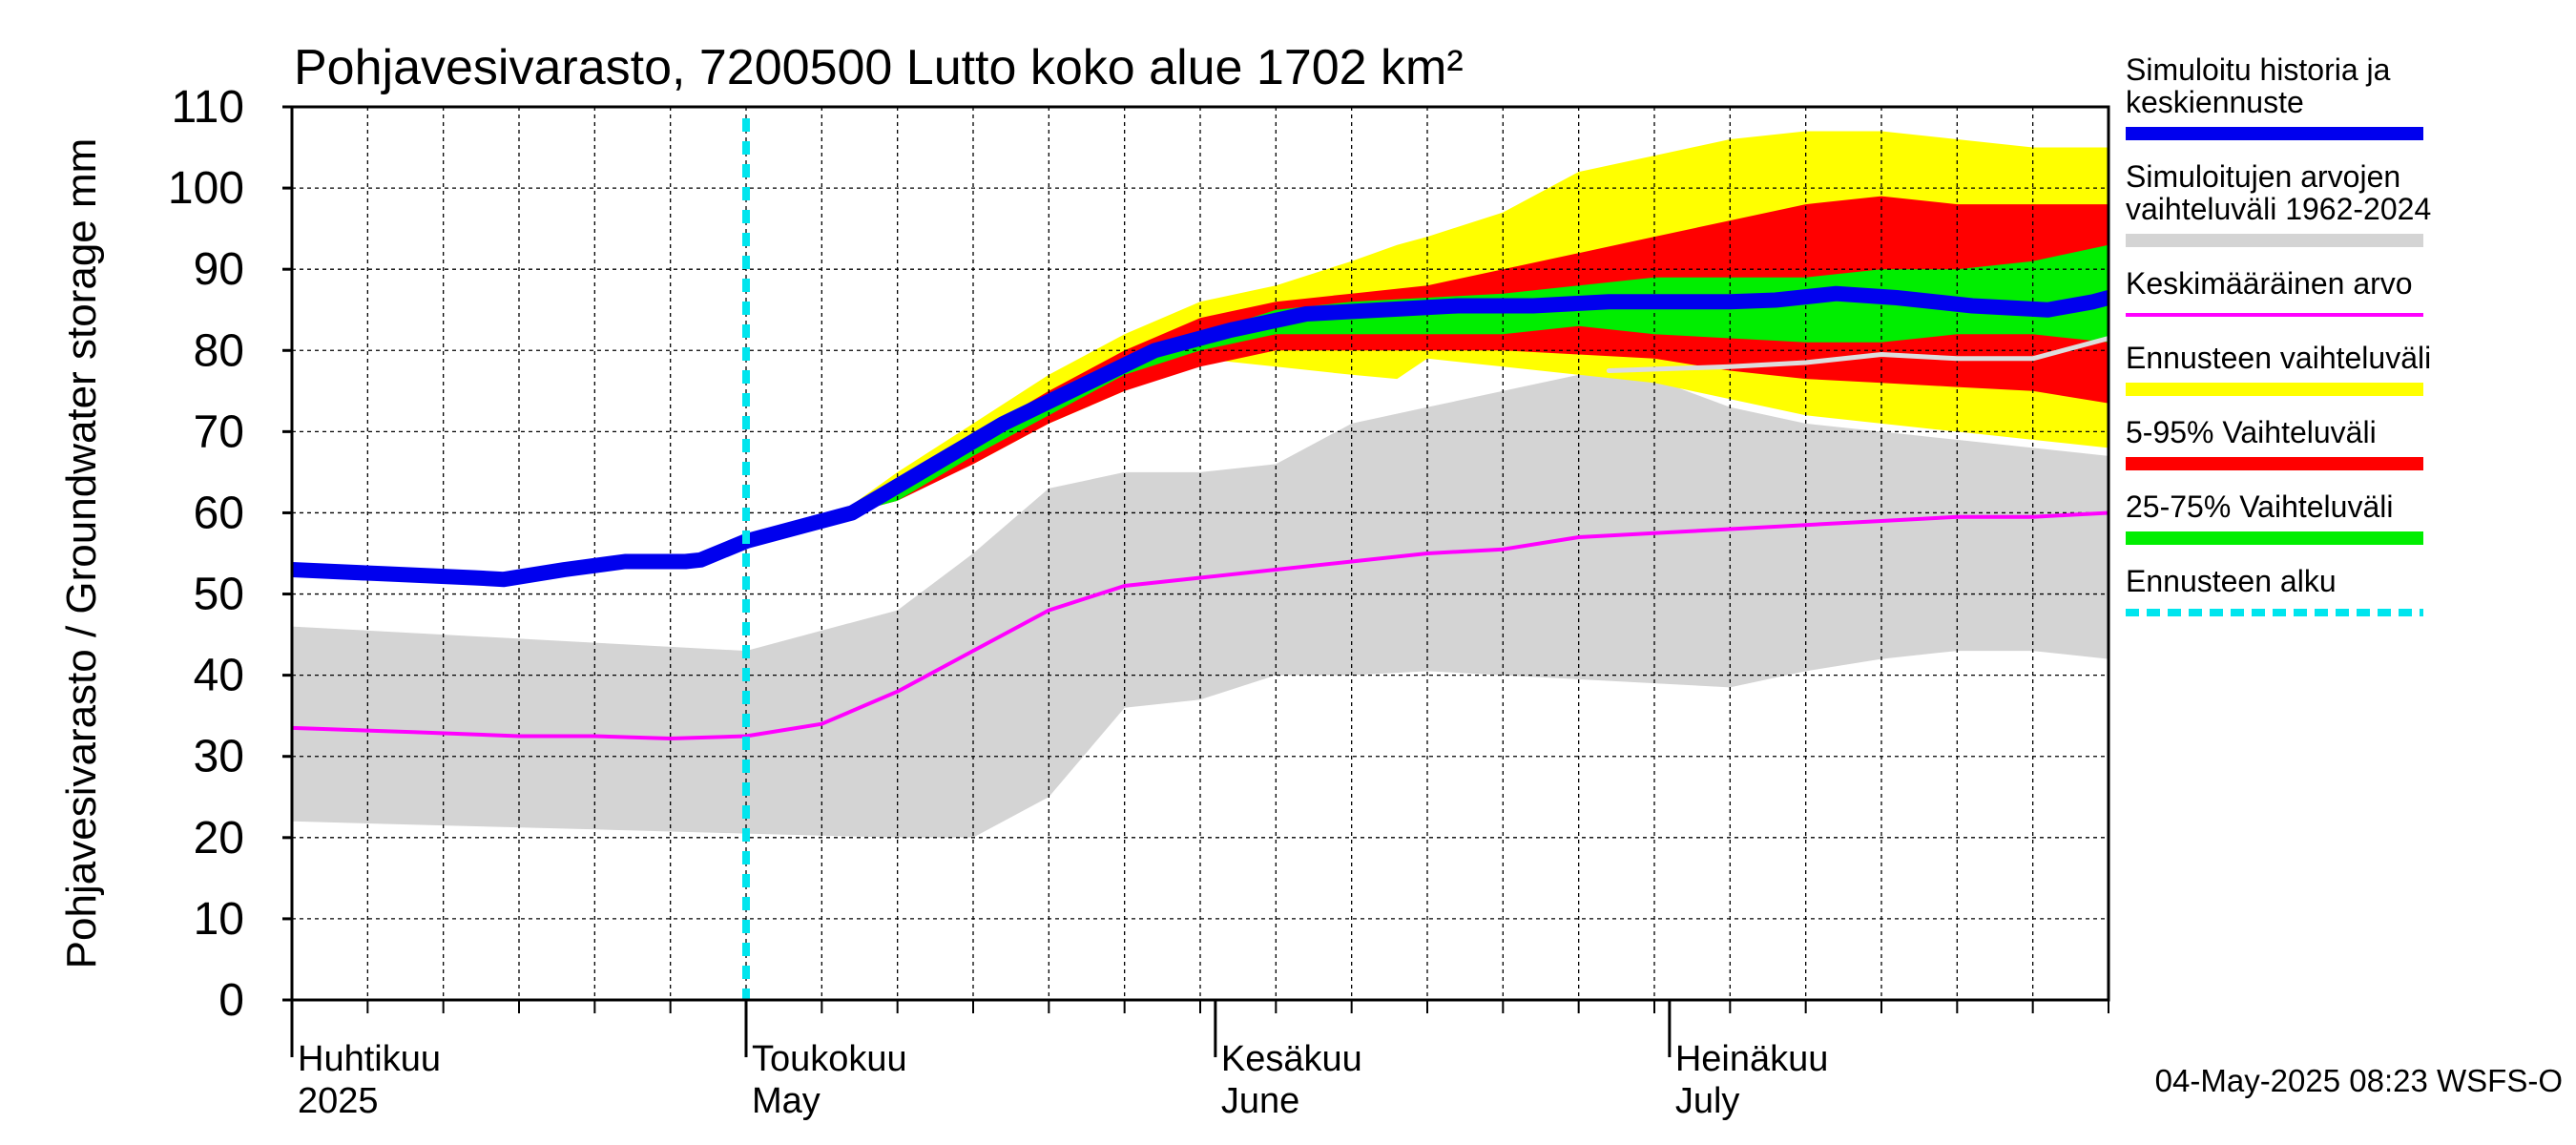  Describe the element at coordinates (2231, 581) in the screenshot. I see `legend-label: Ennusteen alku` at that location.